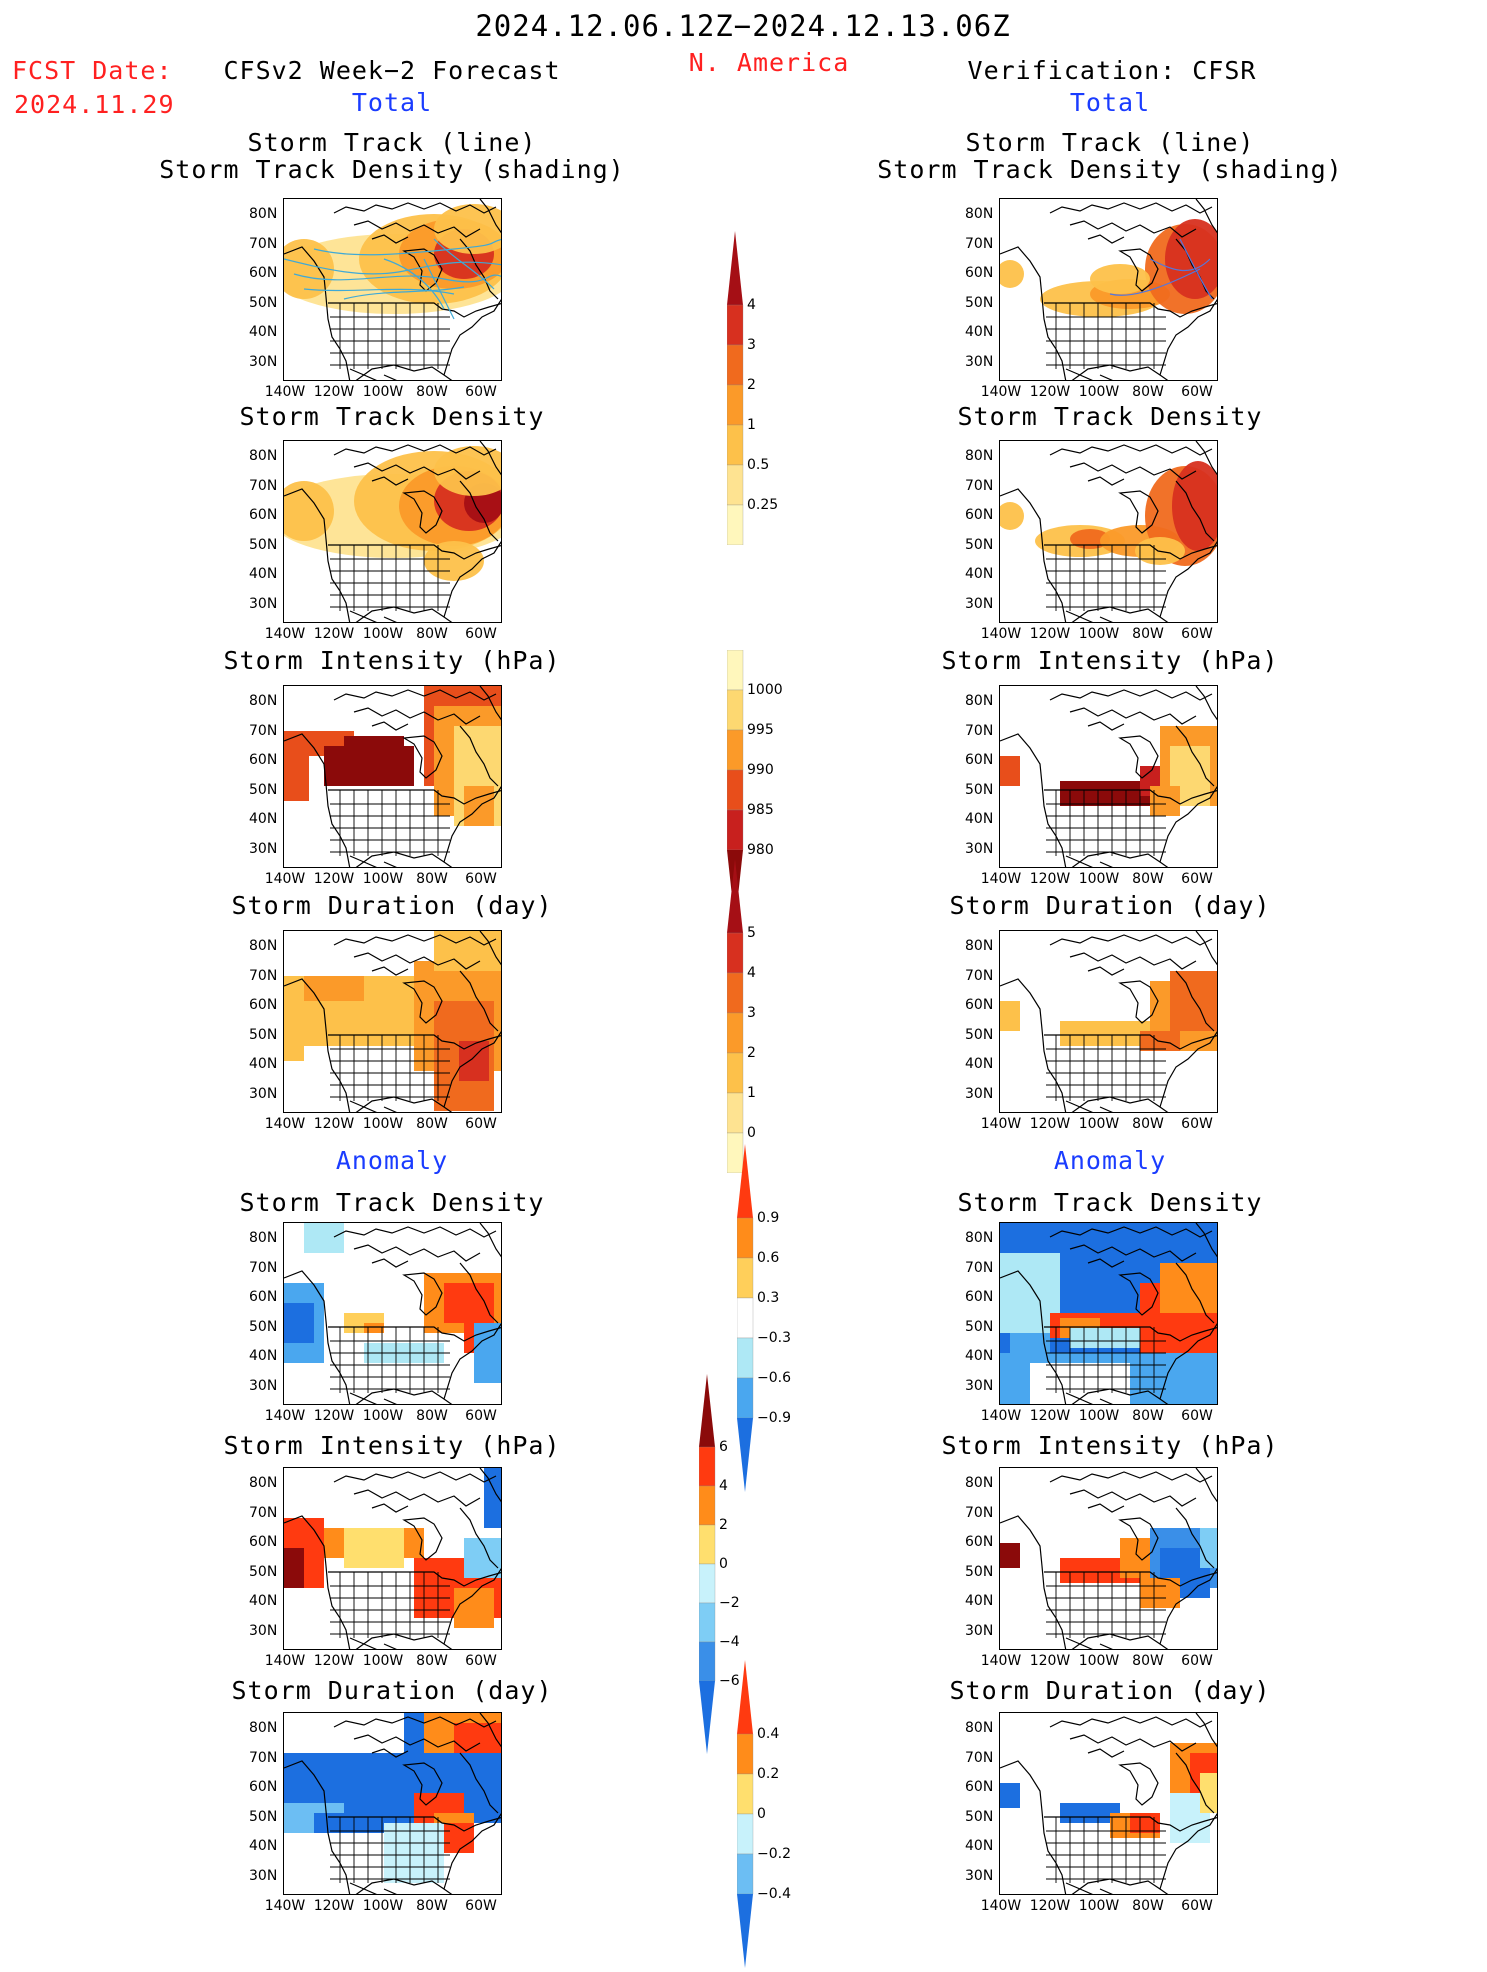 The height and width of the screenshot is (1972, 1487). I want to click on colorbar-tick-label: 0.5, so click(758, 465).